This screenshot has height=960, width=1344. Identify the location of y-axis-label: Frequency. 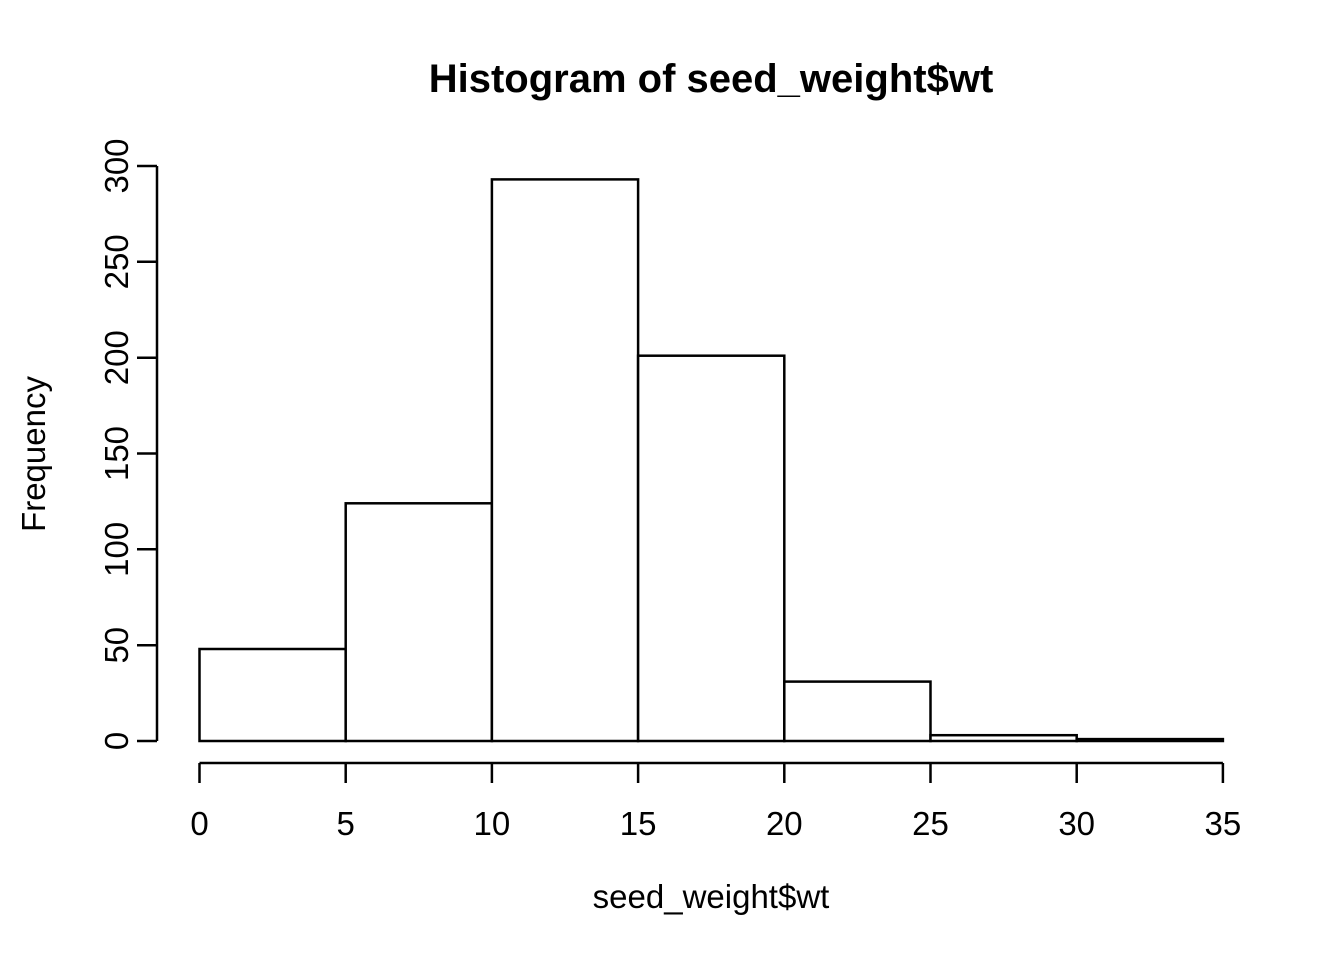
(33, 454).